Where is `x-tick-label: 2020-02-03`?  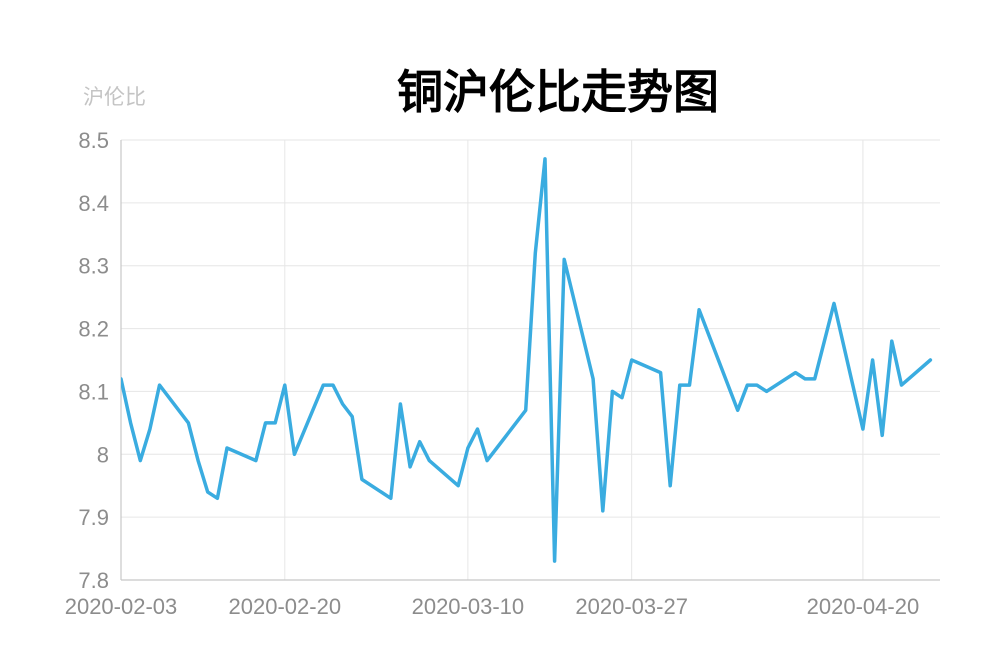
x-tick-label: 2020-02-03 is located at coordinates (121, 606).